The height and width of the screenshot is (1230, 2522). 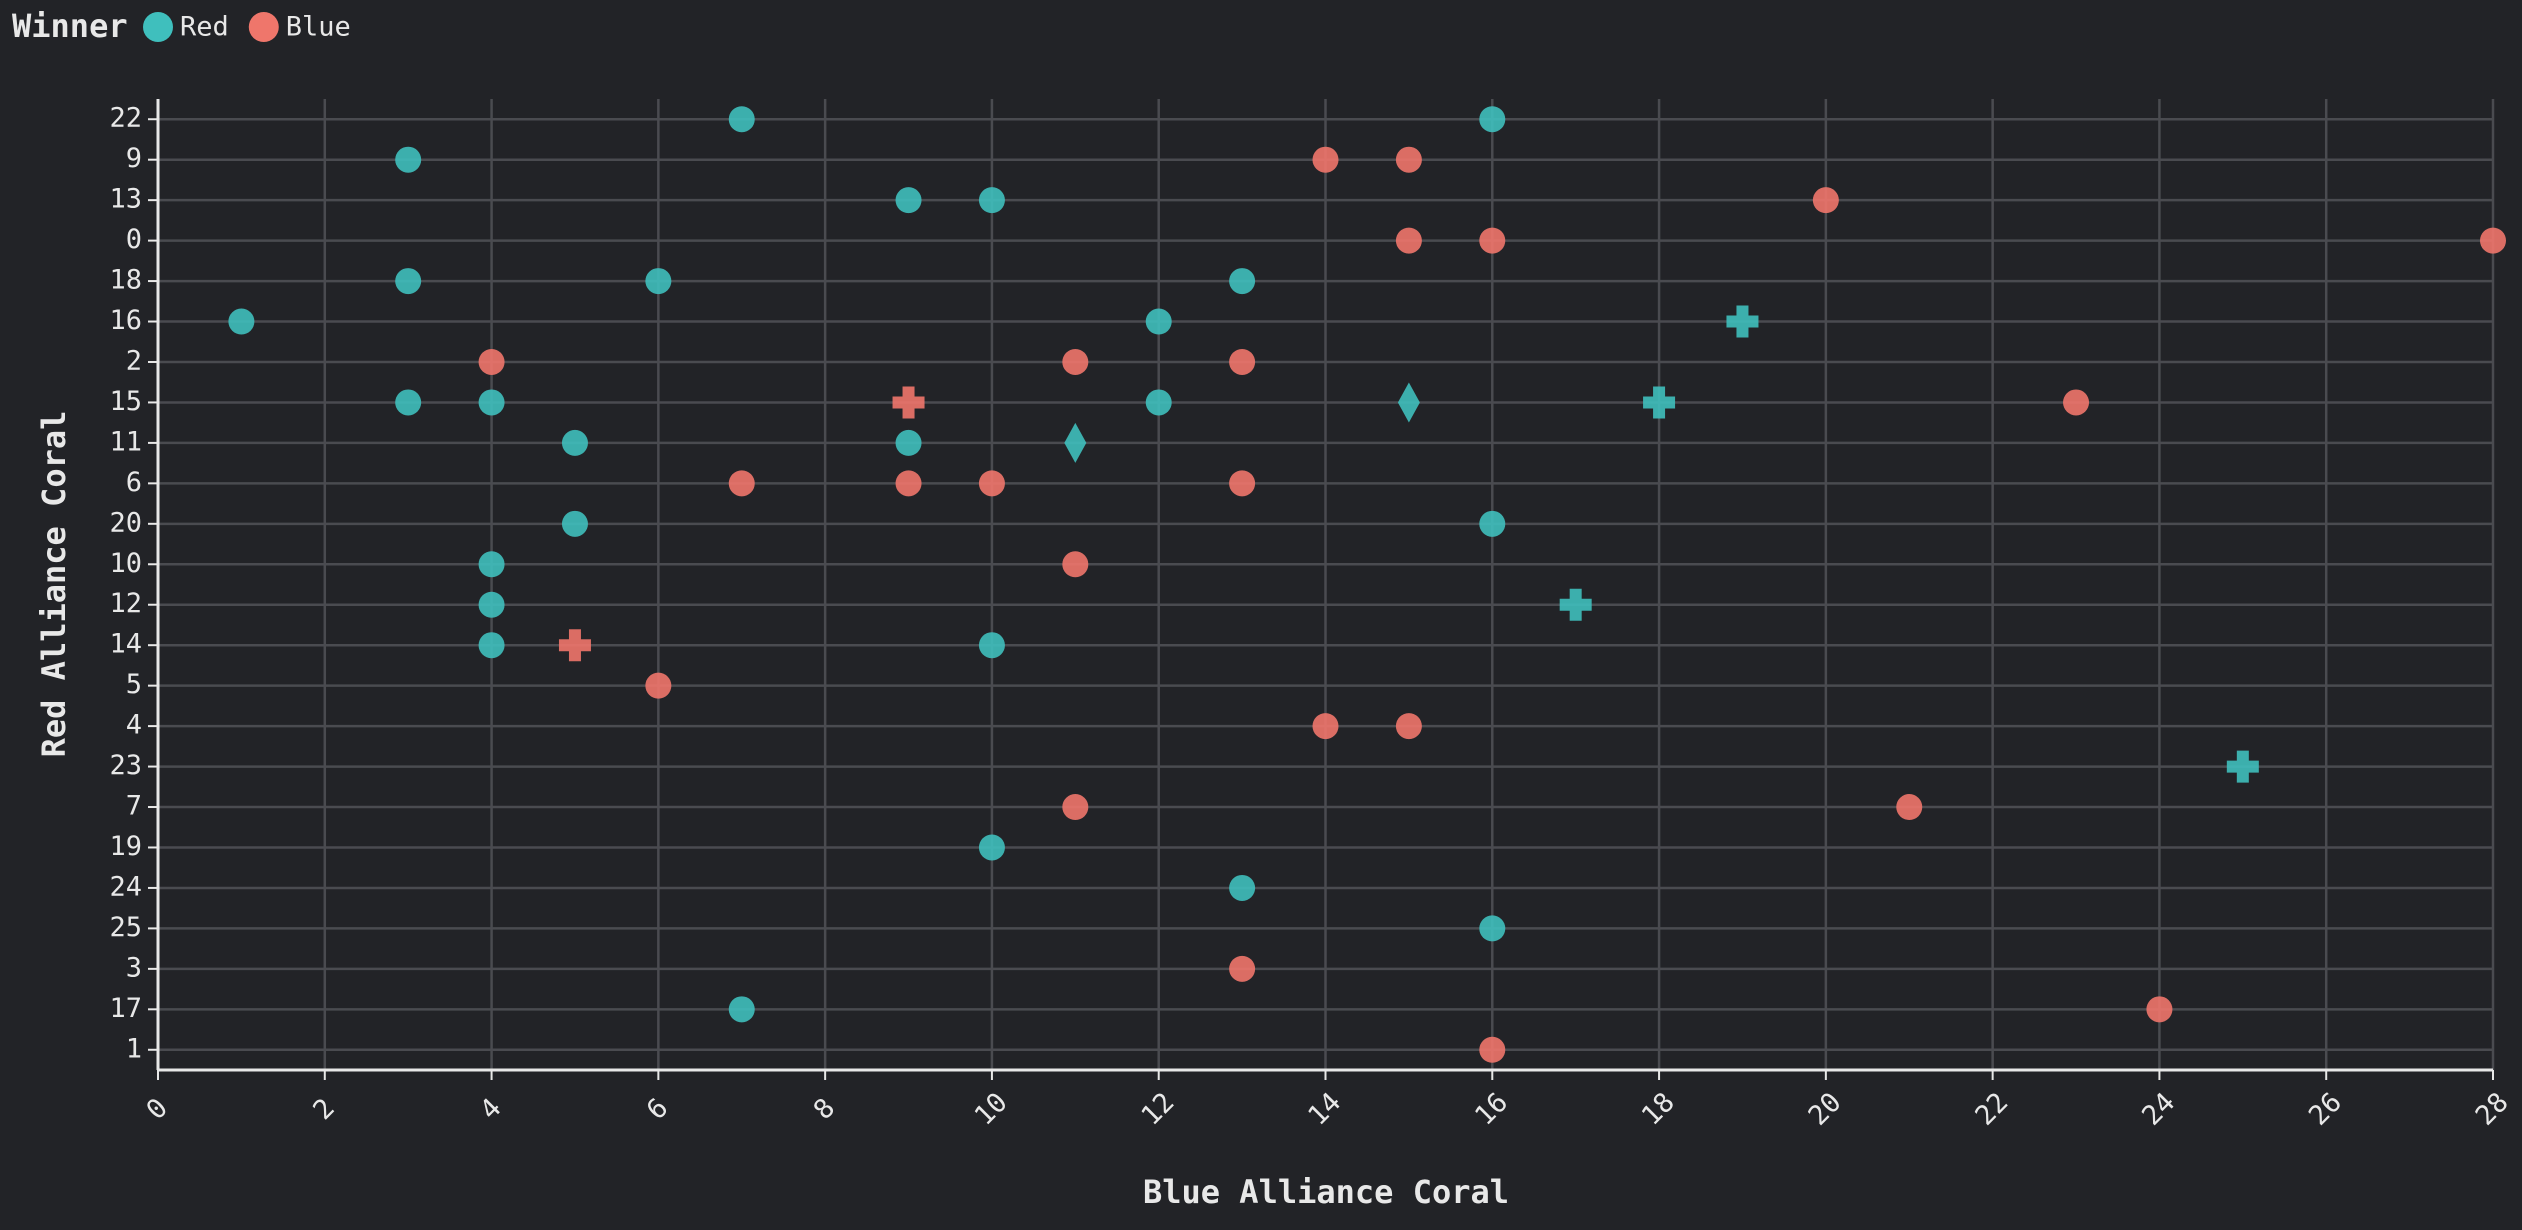 I want to click on y-tick-label: 3, so click(x=134, y=967).